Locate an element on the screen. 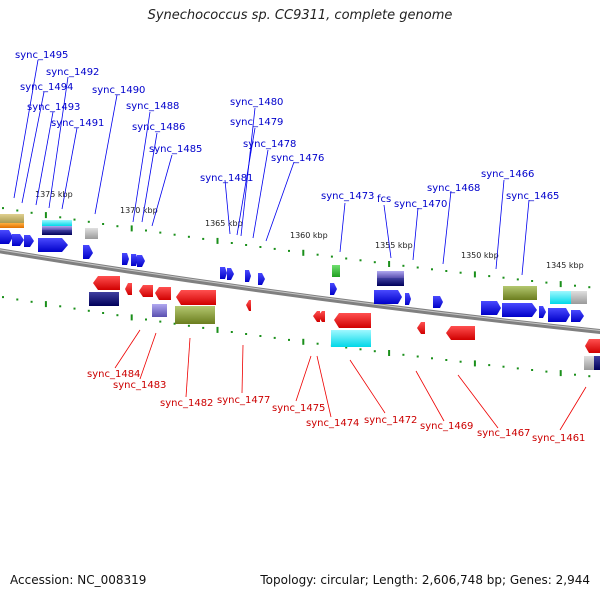  top-strand-arrows is located at coordinates (292, 276).